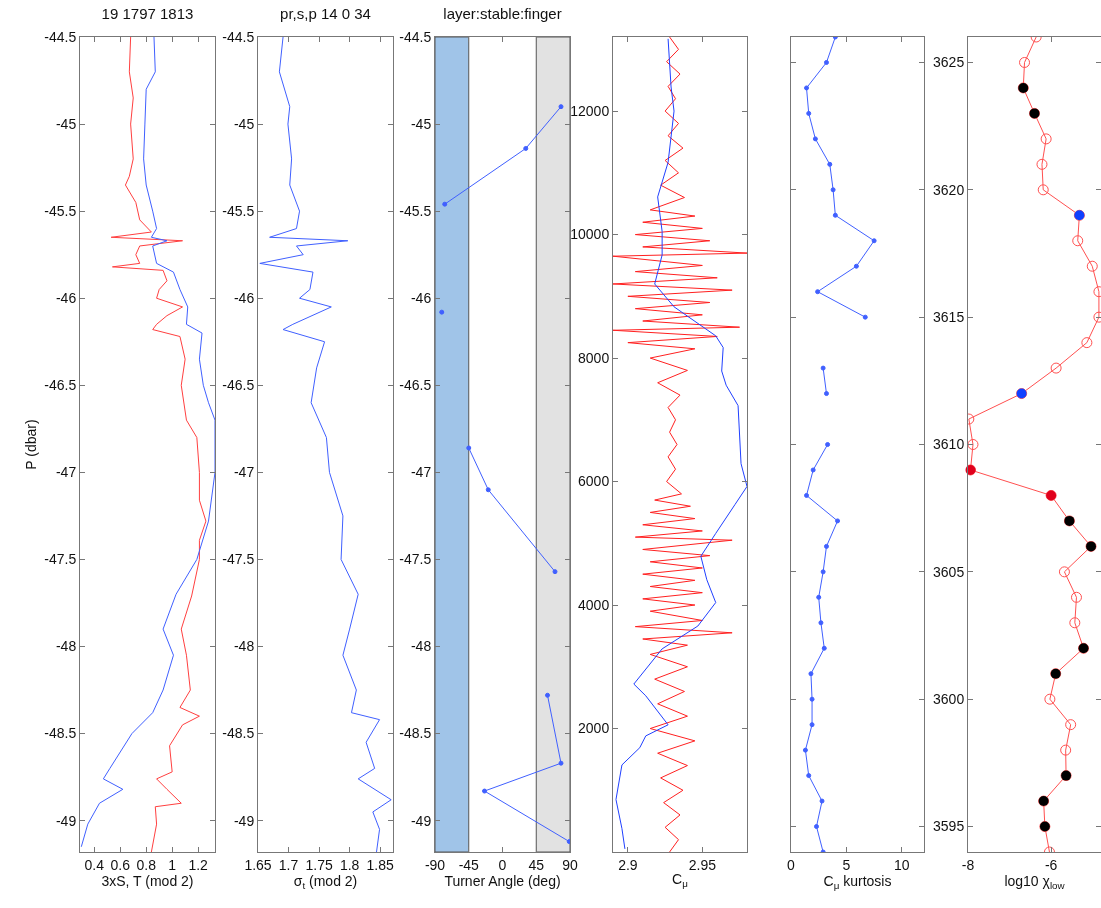 The width and height of the screenshot is (1101, 908). I want to click on x-tick-label: 2.9, so click(628, 864).